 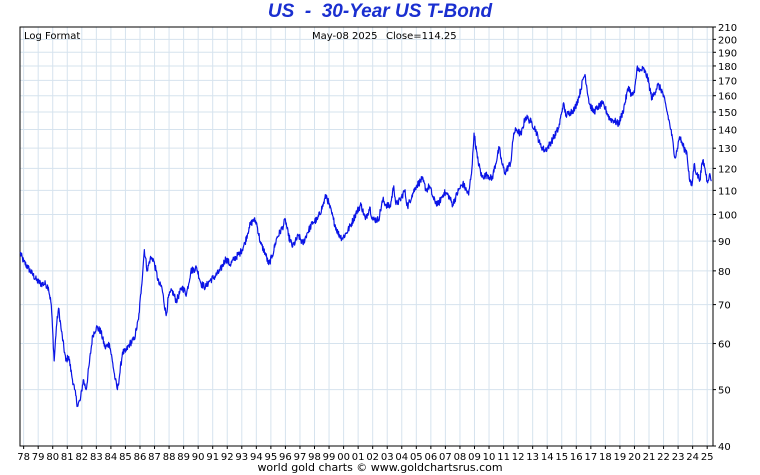 I want to click on x-tick-label: 14, so click(x=547, y=457).